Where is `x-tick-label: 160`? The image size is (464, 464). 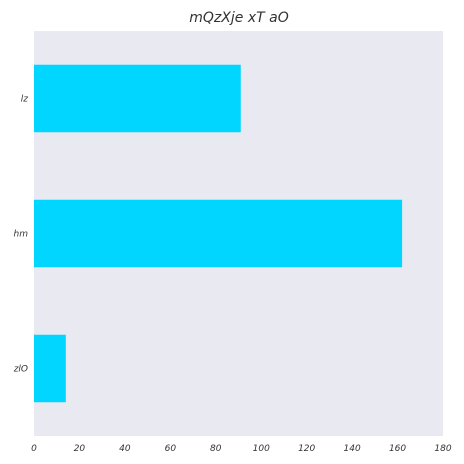
x-tick-label: 160 is located at coordinates (397, 449).